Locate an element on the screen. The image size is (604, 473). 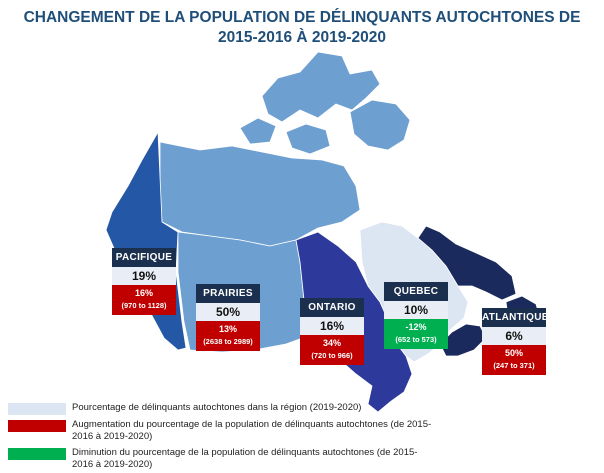
callout-atlantic: ATLANTIQUE 6% 50% (247 to 371) is located at coordinates (515, 341).